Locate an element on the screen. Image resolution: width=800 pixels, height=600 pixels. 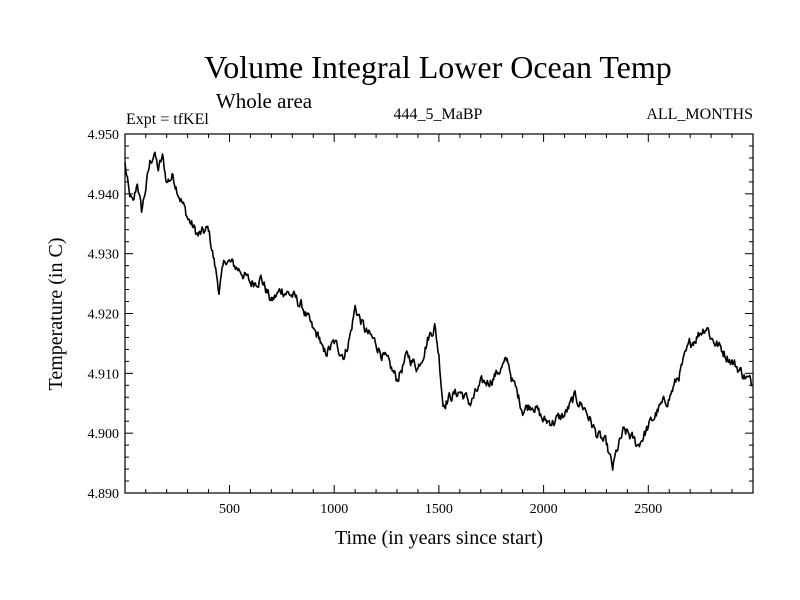
x-axis-label: Time (in years since start) is located at coordinates (439, 538).